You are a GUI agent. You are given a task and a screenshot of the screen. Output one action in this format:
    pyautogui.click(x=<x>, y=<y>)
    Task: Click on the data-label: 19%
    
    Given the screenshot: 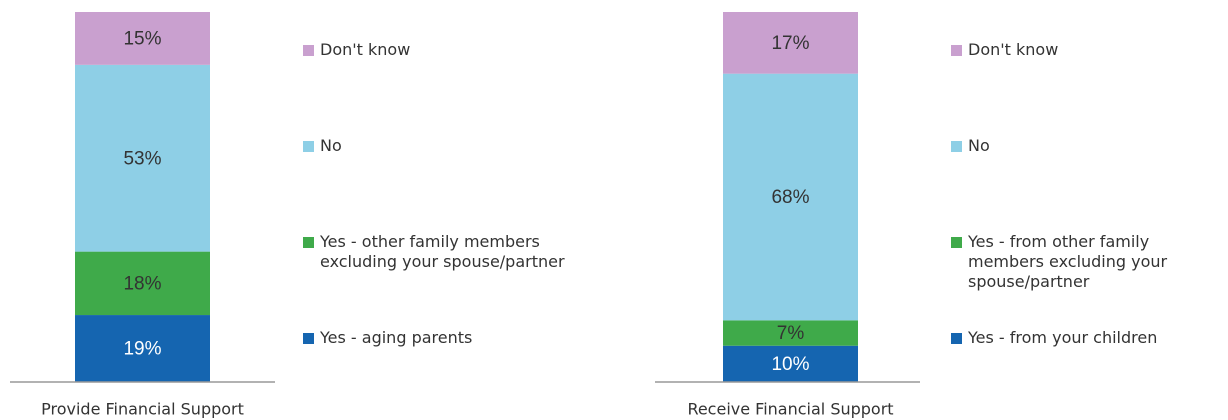 What is the action you would take?
    pyautogui.click(x=142, y=349)
    